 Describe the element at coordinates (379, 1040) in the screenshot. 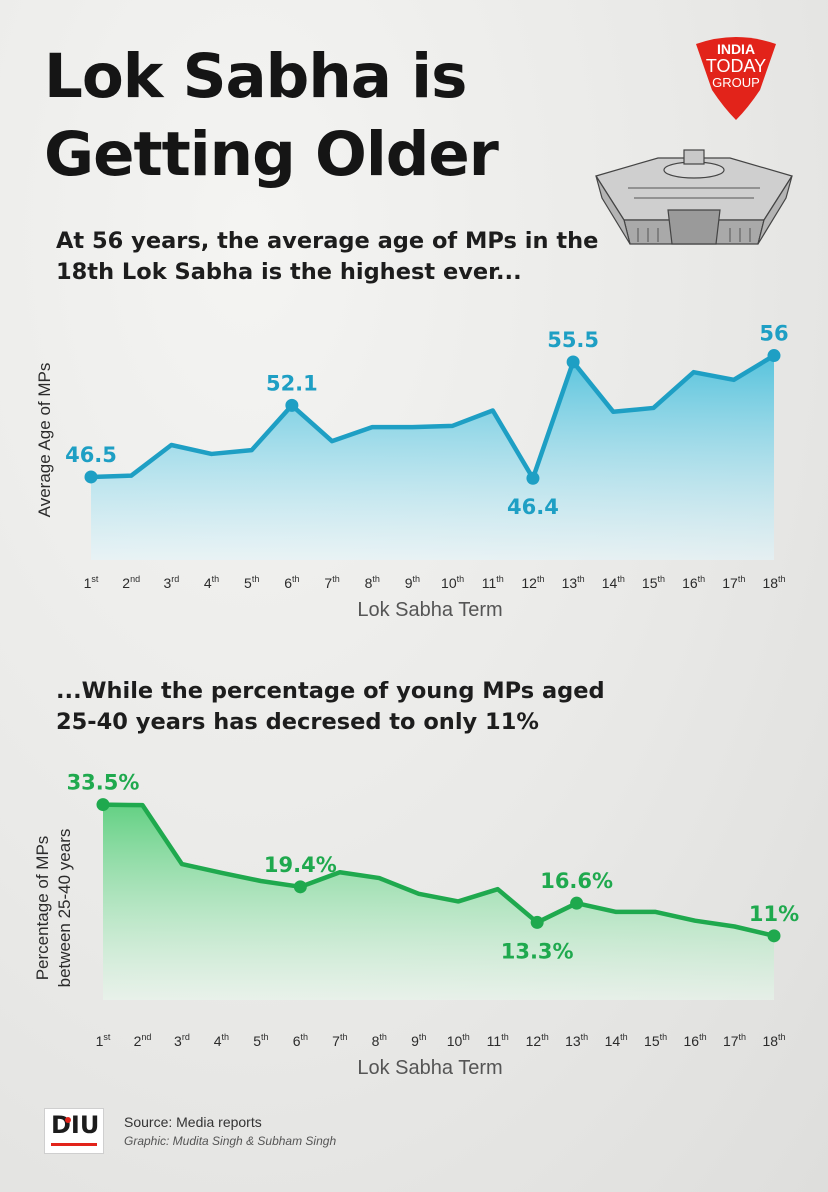

I see `young-x-tick-8: 8th` at that location.